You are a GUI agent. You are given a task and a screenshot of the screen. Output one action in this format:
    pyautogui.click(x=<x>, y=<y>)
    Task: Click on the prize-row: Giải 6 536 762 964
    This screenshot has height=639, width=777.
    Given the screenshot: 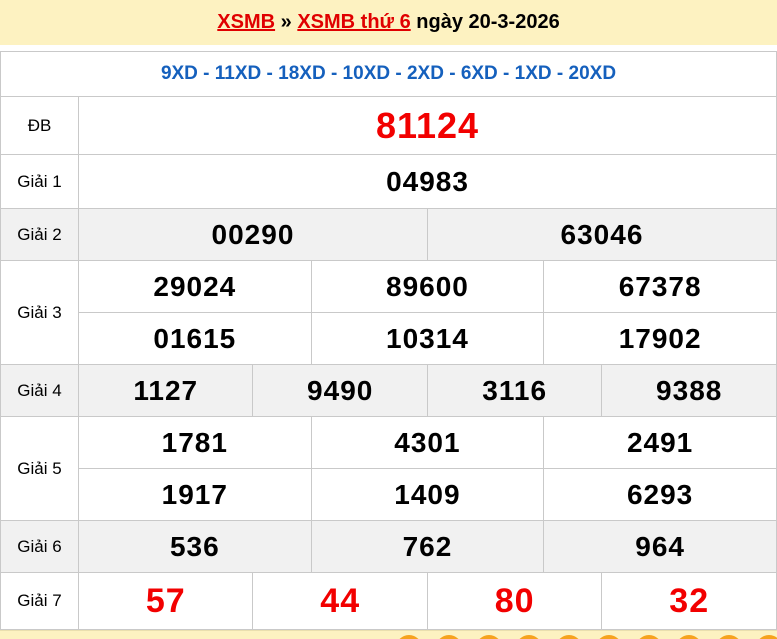 What is the action you would take?
    pyautogui.click(x=388, y=546)
    